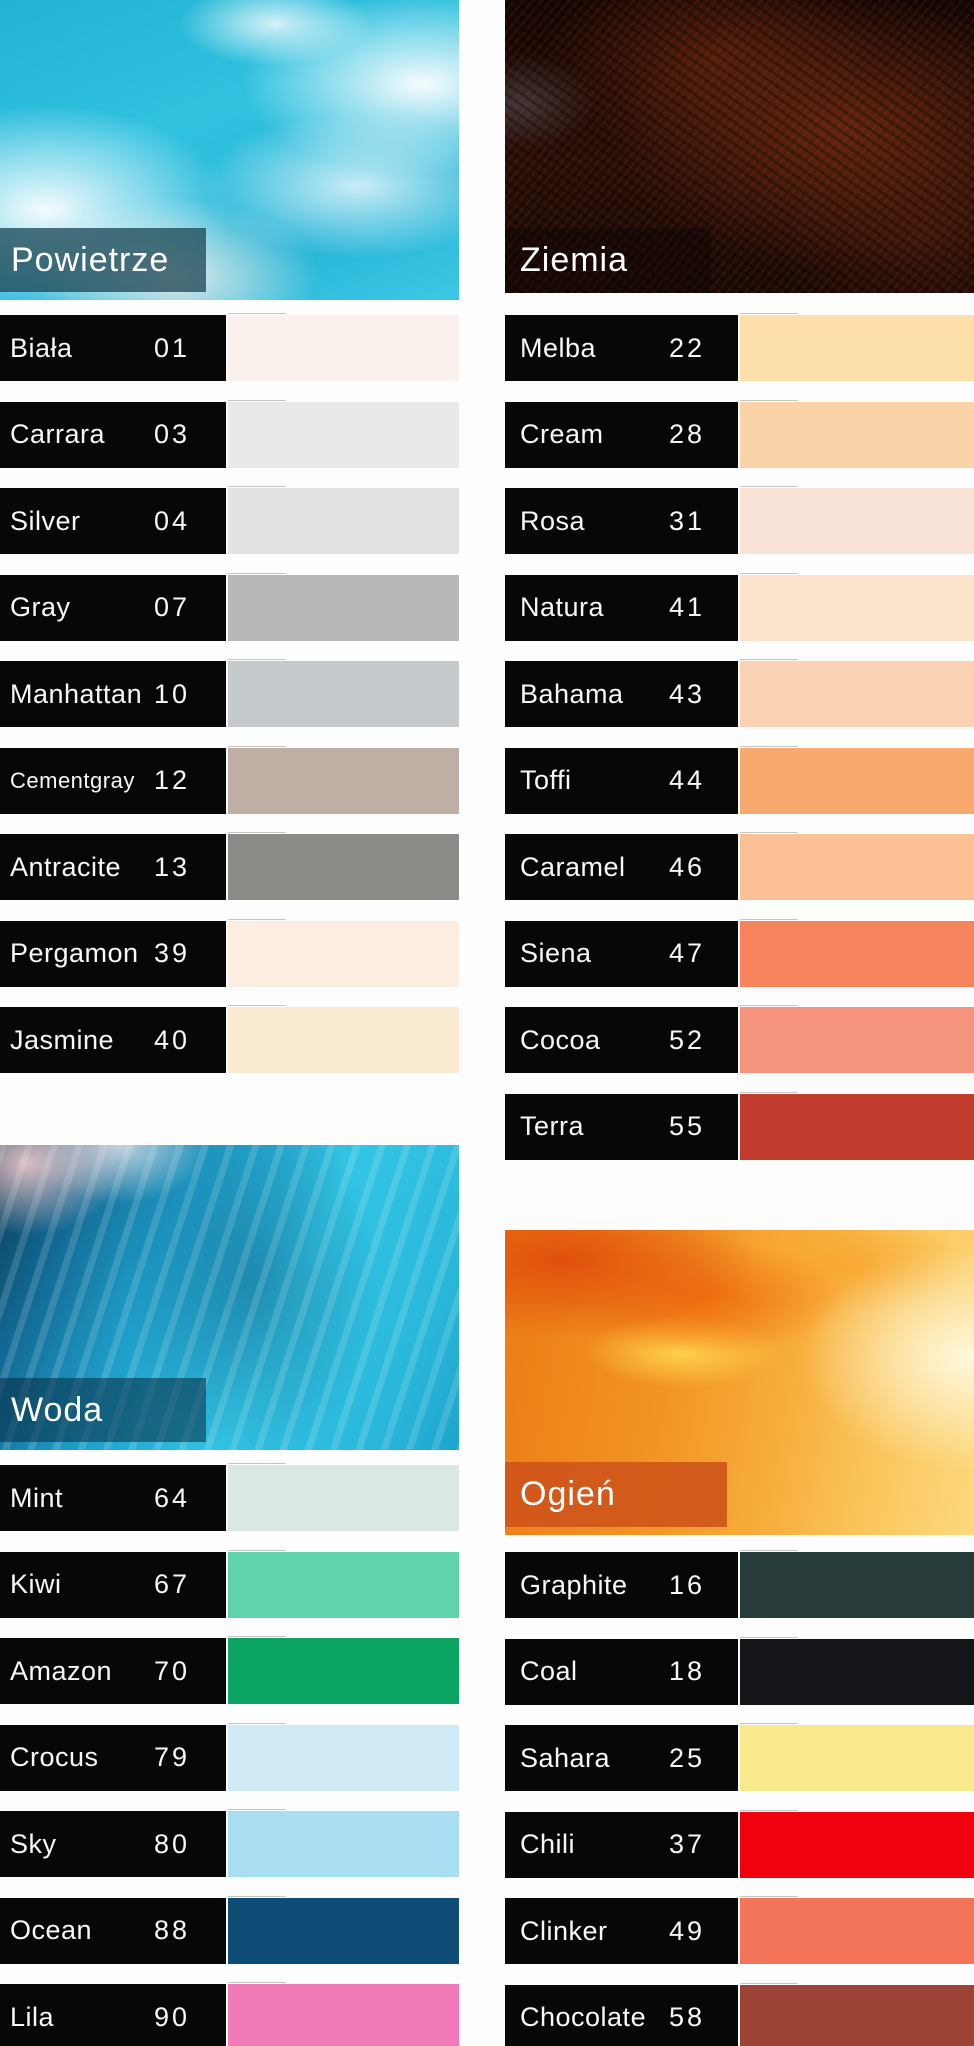 This screenshot has height=2046, width=974. What do you see at coordinates (686, 1126) in the screenshot?
I see `color-code: 55` at bounding box center [686, 1126].